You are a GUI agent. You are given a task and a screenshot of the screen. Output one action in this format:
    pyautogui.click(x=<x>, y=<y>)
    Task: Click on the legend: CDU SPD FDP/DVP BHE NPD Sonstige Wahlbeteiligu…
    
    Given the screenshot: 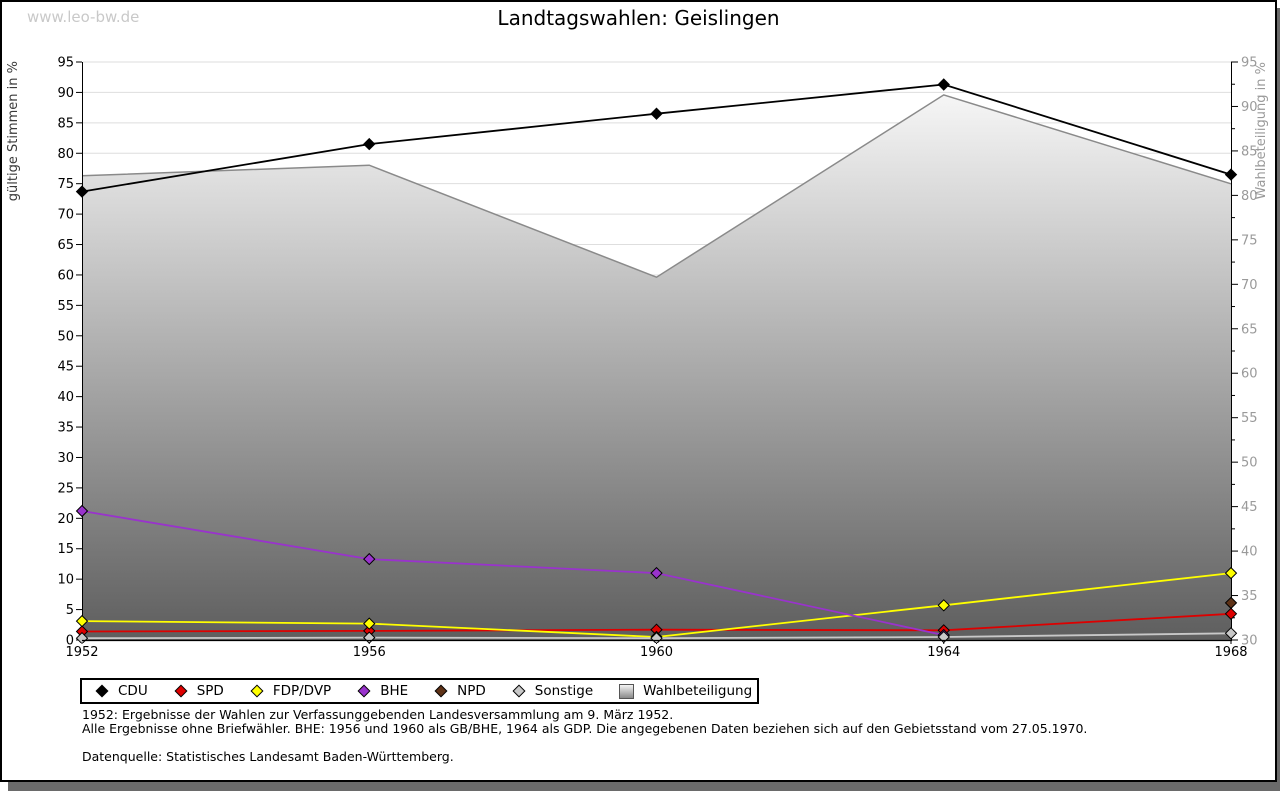 What is the action you would take?
    pyautogui.click(x=419, y=691)
    